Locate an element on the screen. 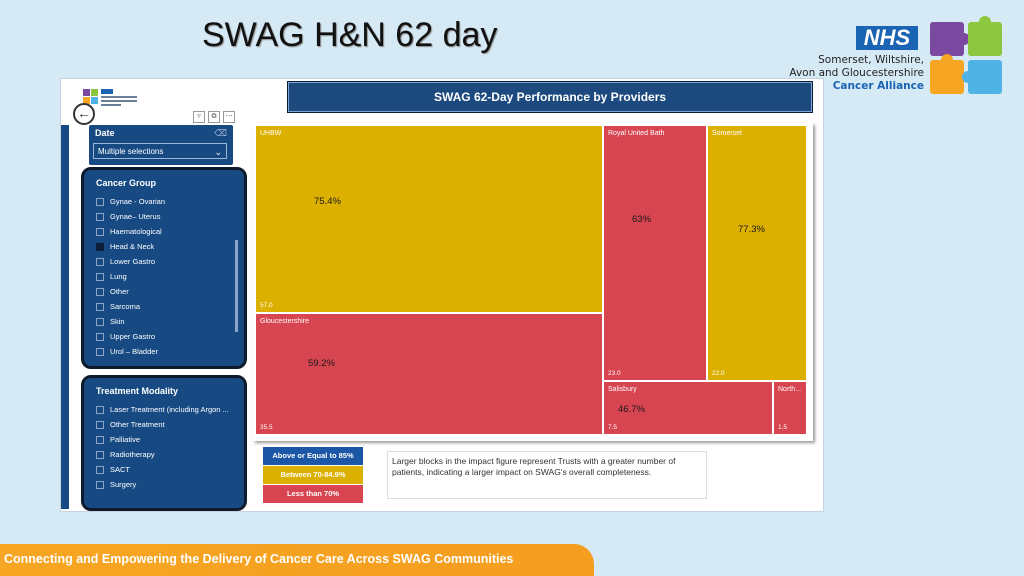 This screenshot has width=1024, height=576. cancer-group-item: Haematological is located at coordinates (170, 231).